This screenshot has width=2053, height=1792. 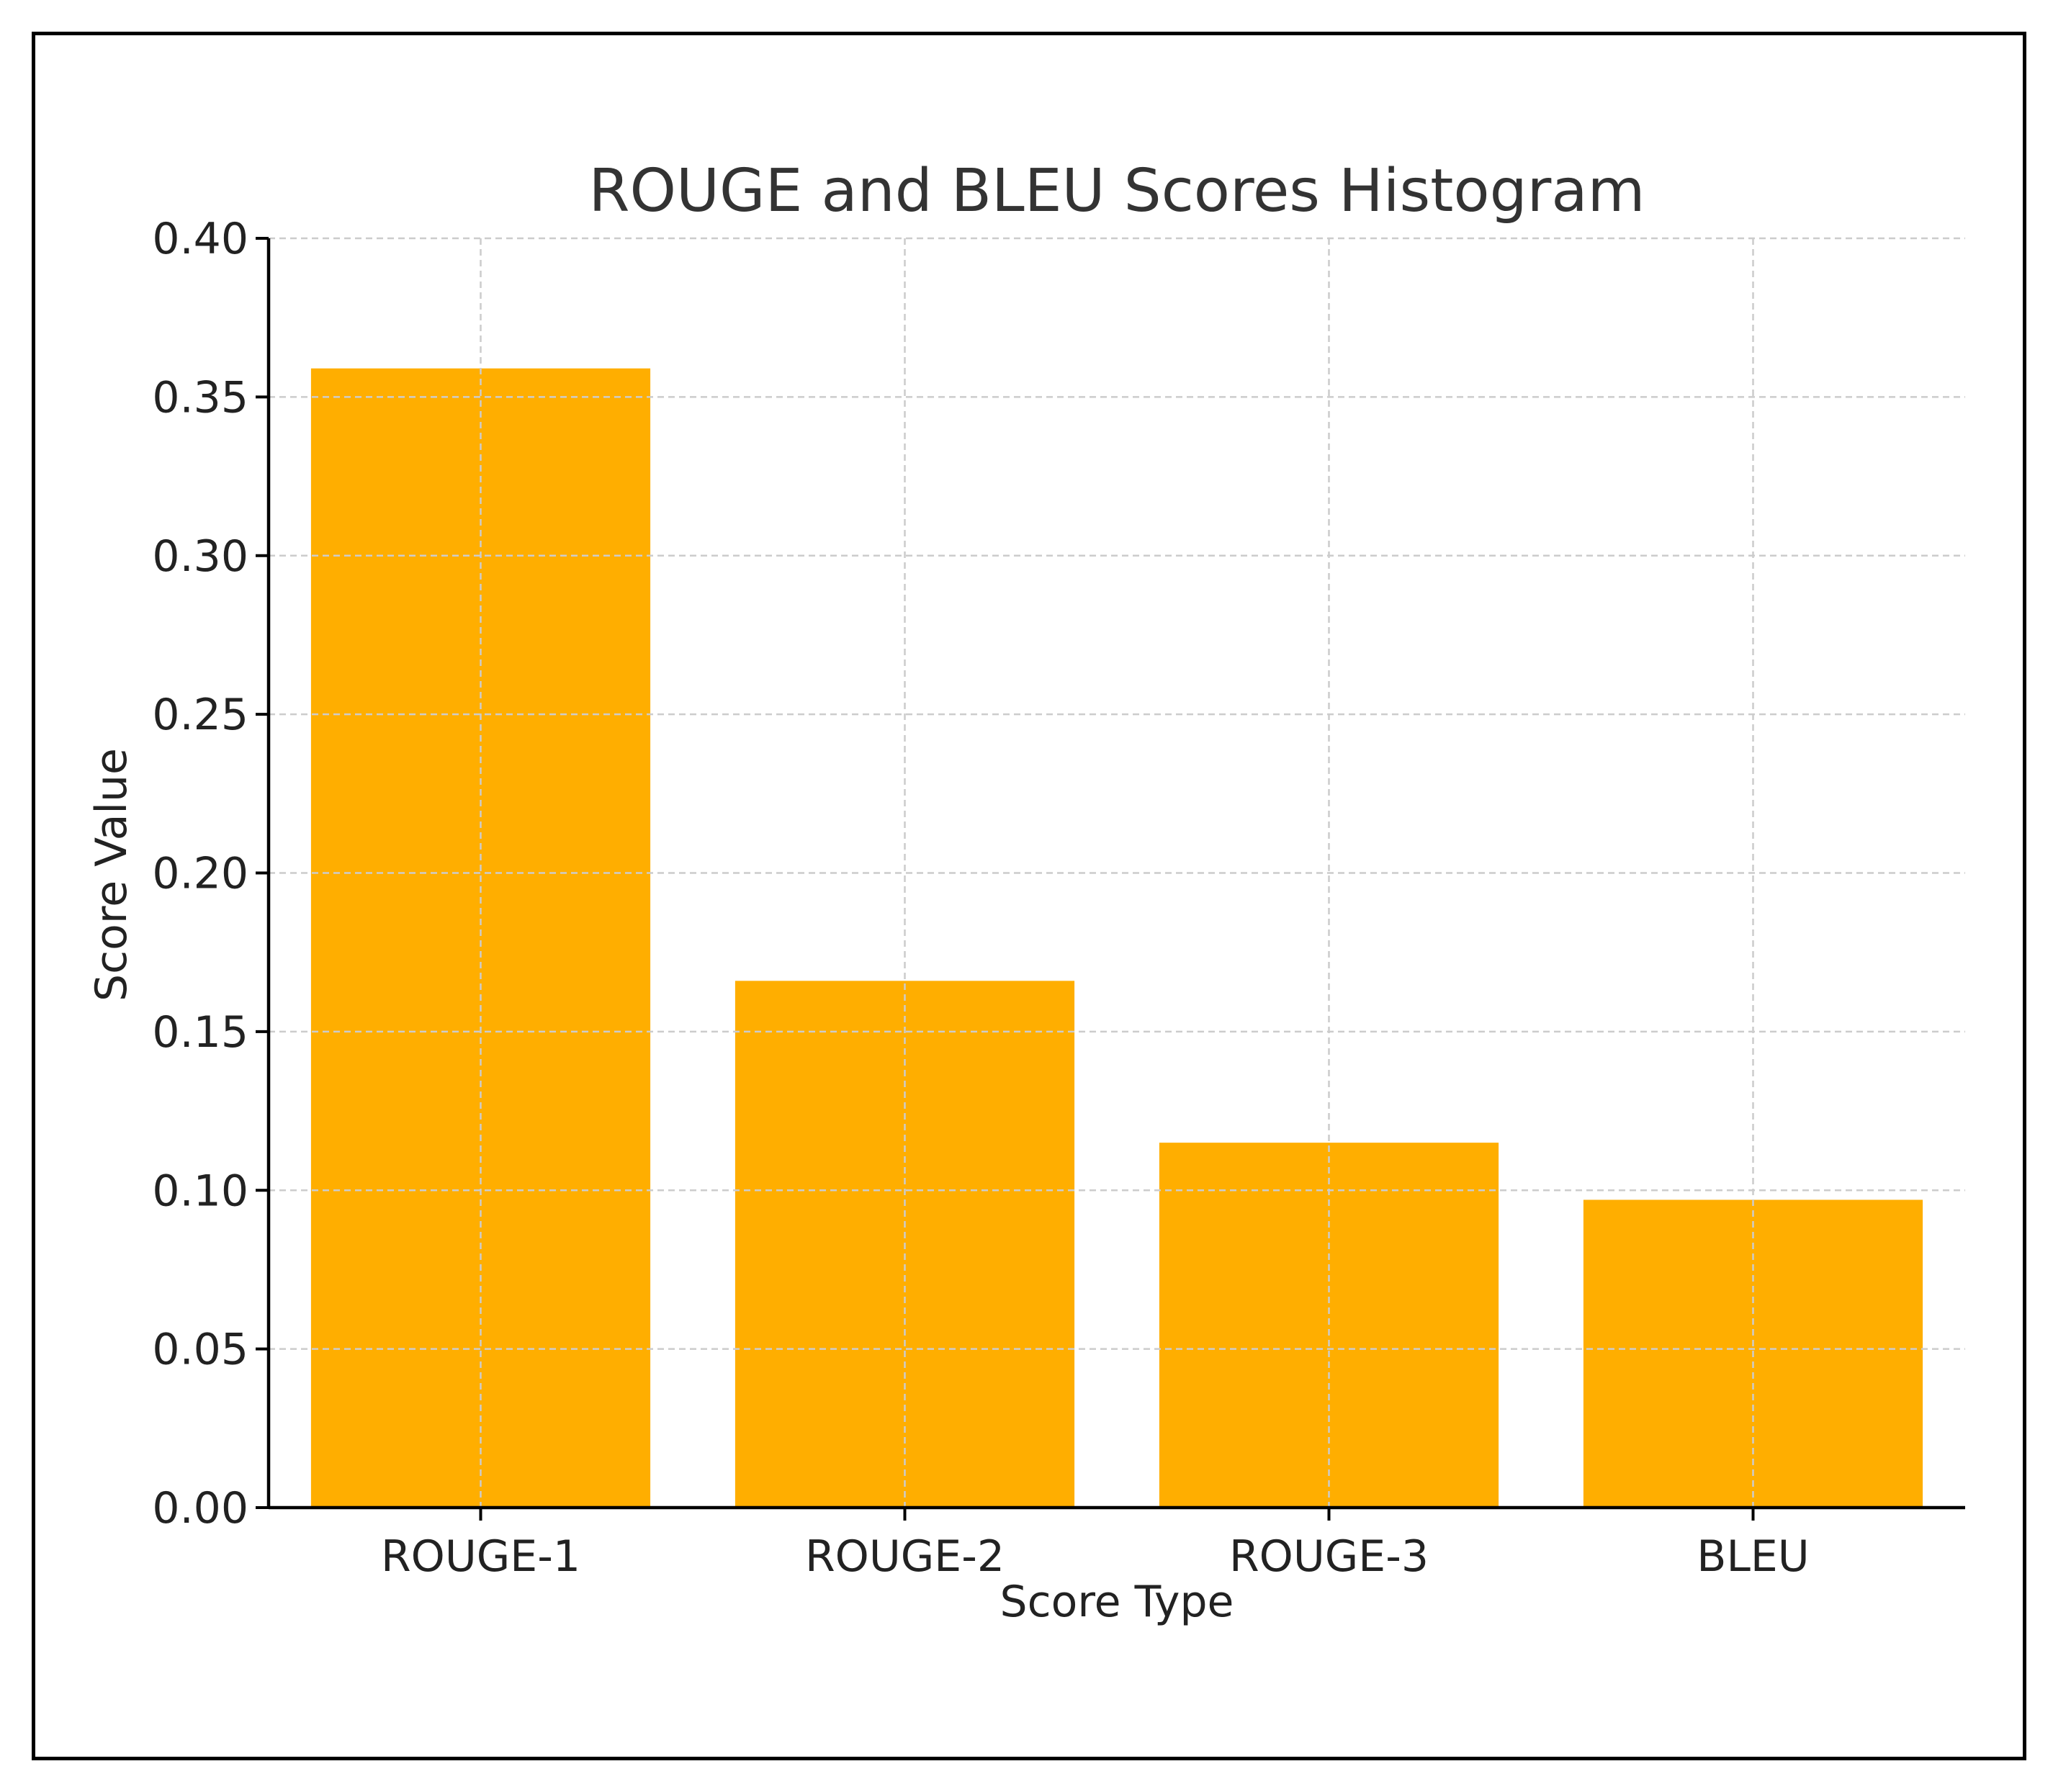 I want to click on chart-title: ROUGE and BLEU Scores Histogram, so click(x=1117, y=191).